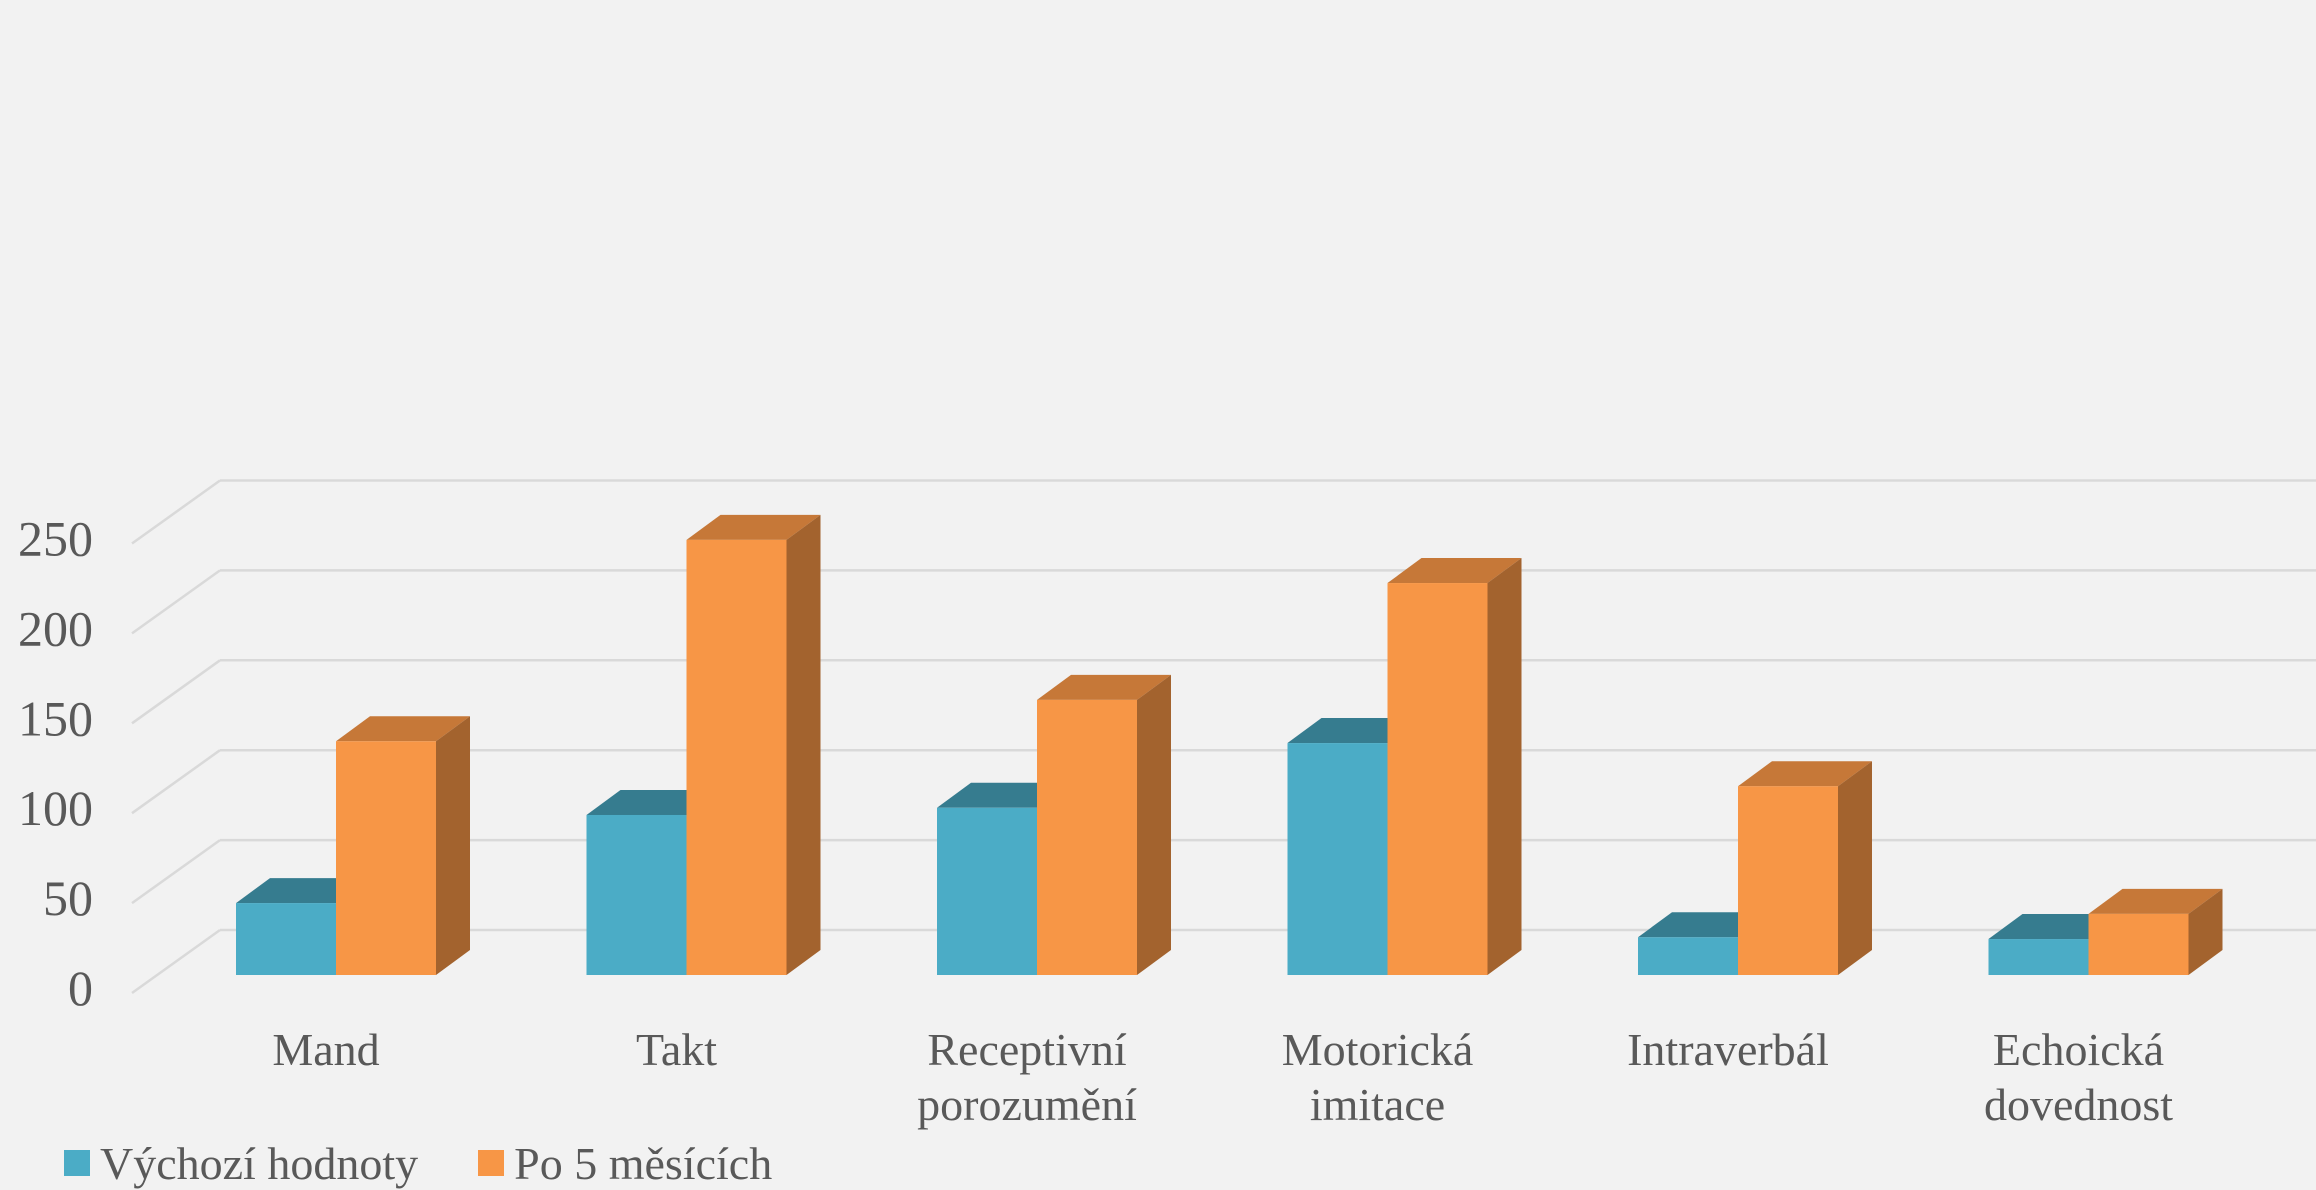  Describe the element at coordinates (2078, 1104) in the screenshot. I see `category-label-6-line-2: dovednost` at that location.